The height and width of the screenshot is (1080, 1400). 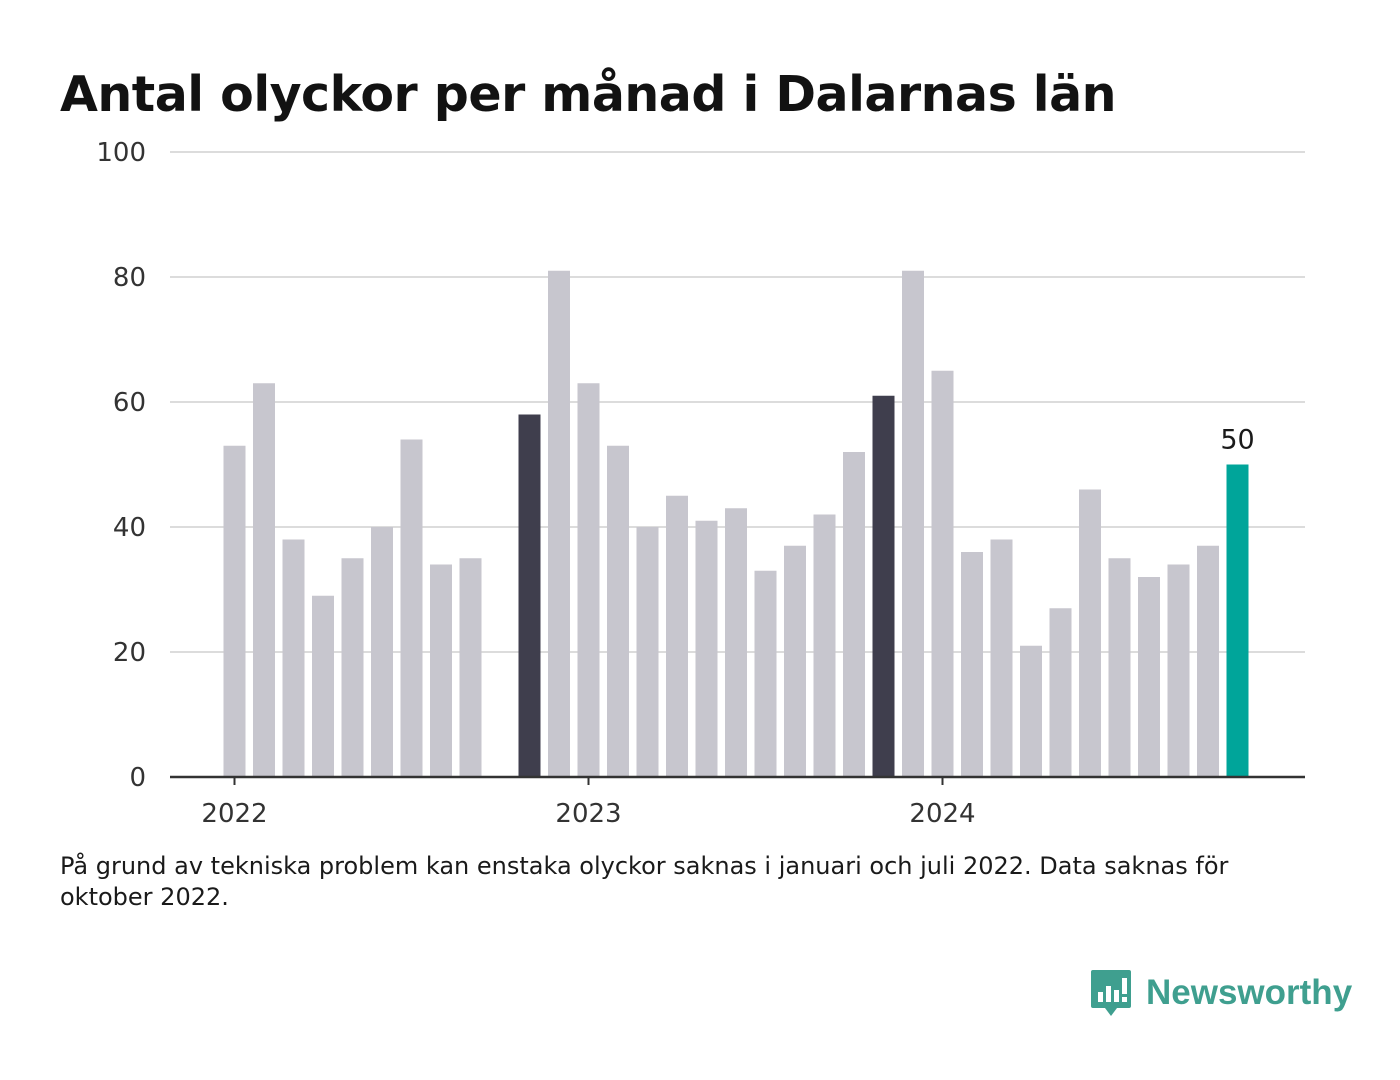 What do you see at coordinates (137, 778) in the screenshot?
I see `y-tick-label: 0` at bounding box center [137, 778].